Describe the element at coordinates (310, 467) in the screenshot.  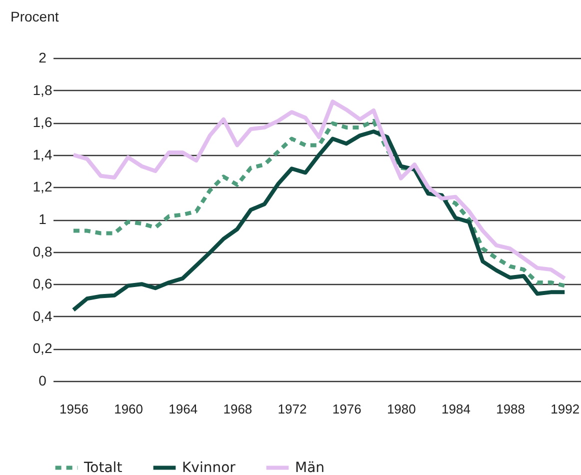
I see `legend-label: Män` at that location.